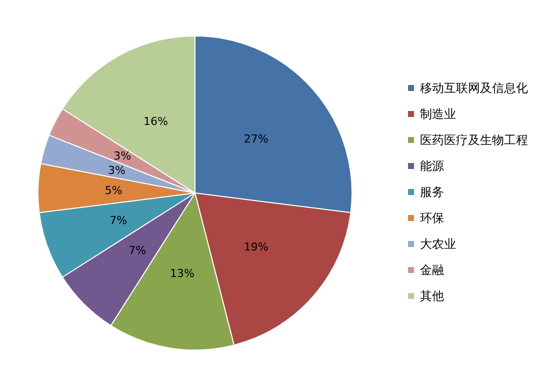 This screenshot has width=541, height=384. Describe the element at coordinates (438, 114) in the screenshot. I see `legend-label: 制造业` at that location.